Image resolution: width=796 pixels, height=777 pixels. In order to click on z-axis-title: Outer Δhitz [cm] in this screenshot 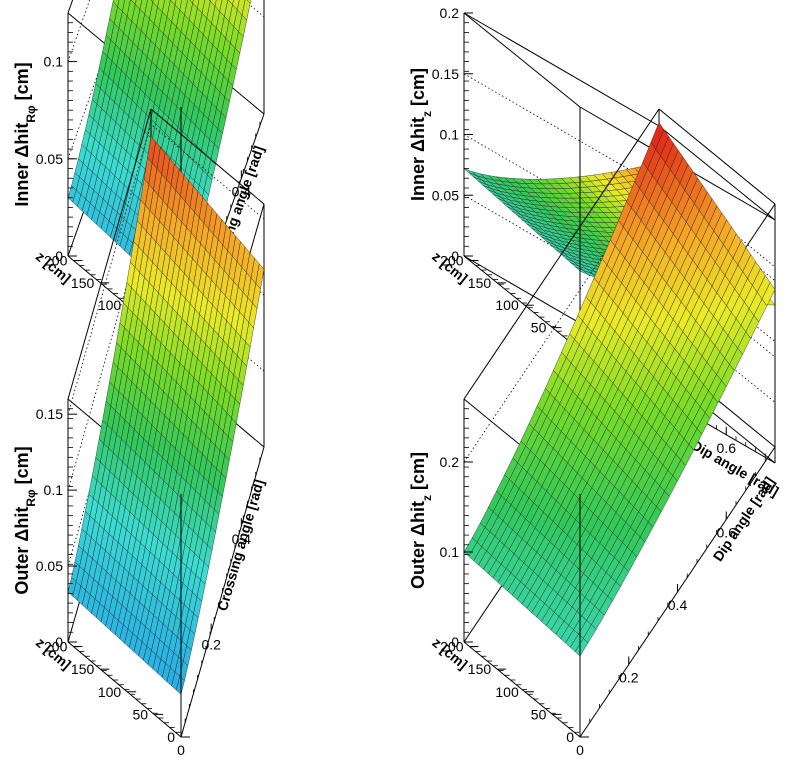, I will do `click(421, 520)`.